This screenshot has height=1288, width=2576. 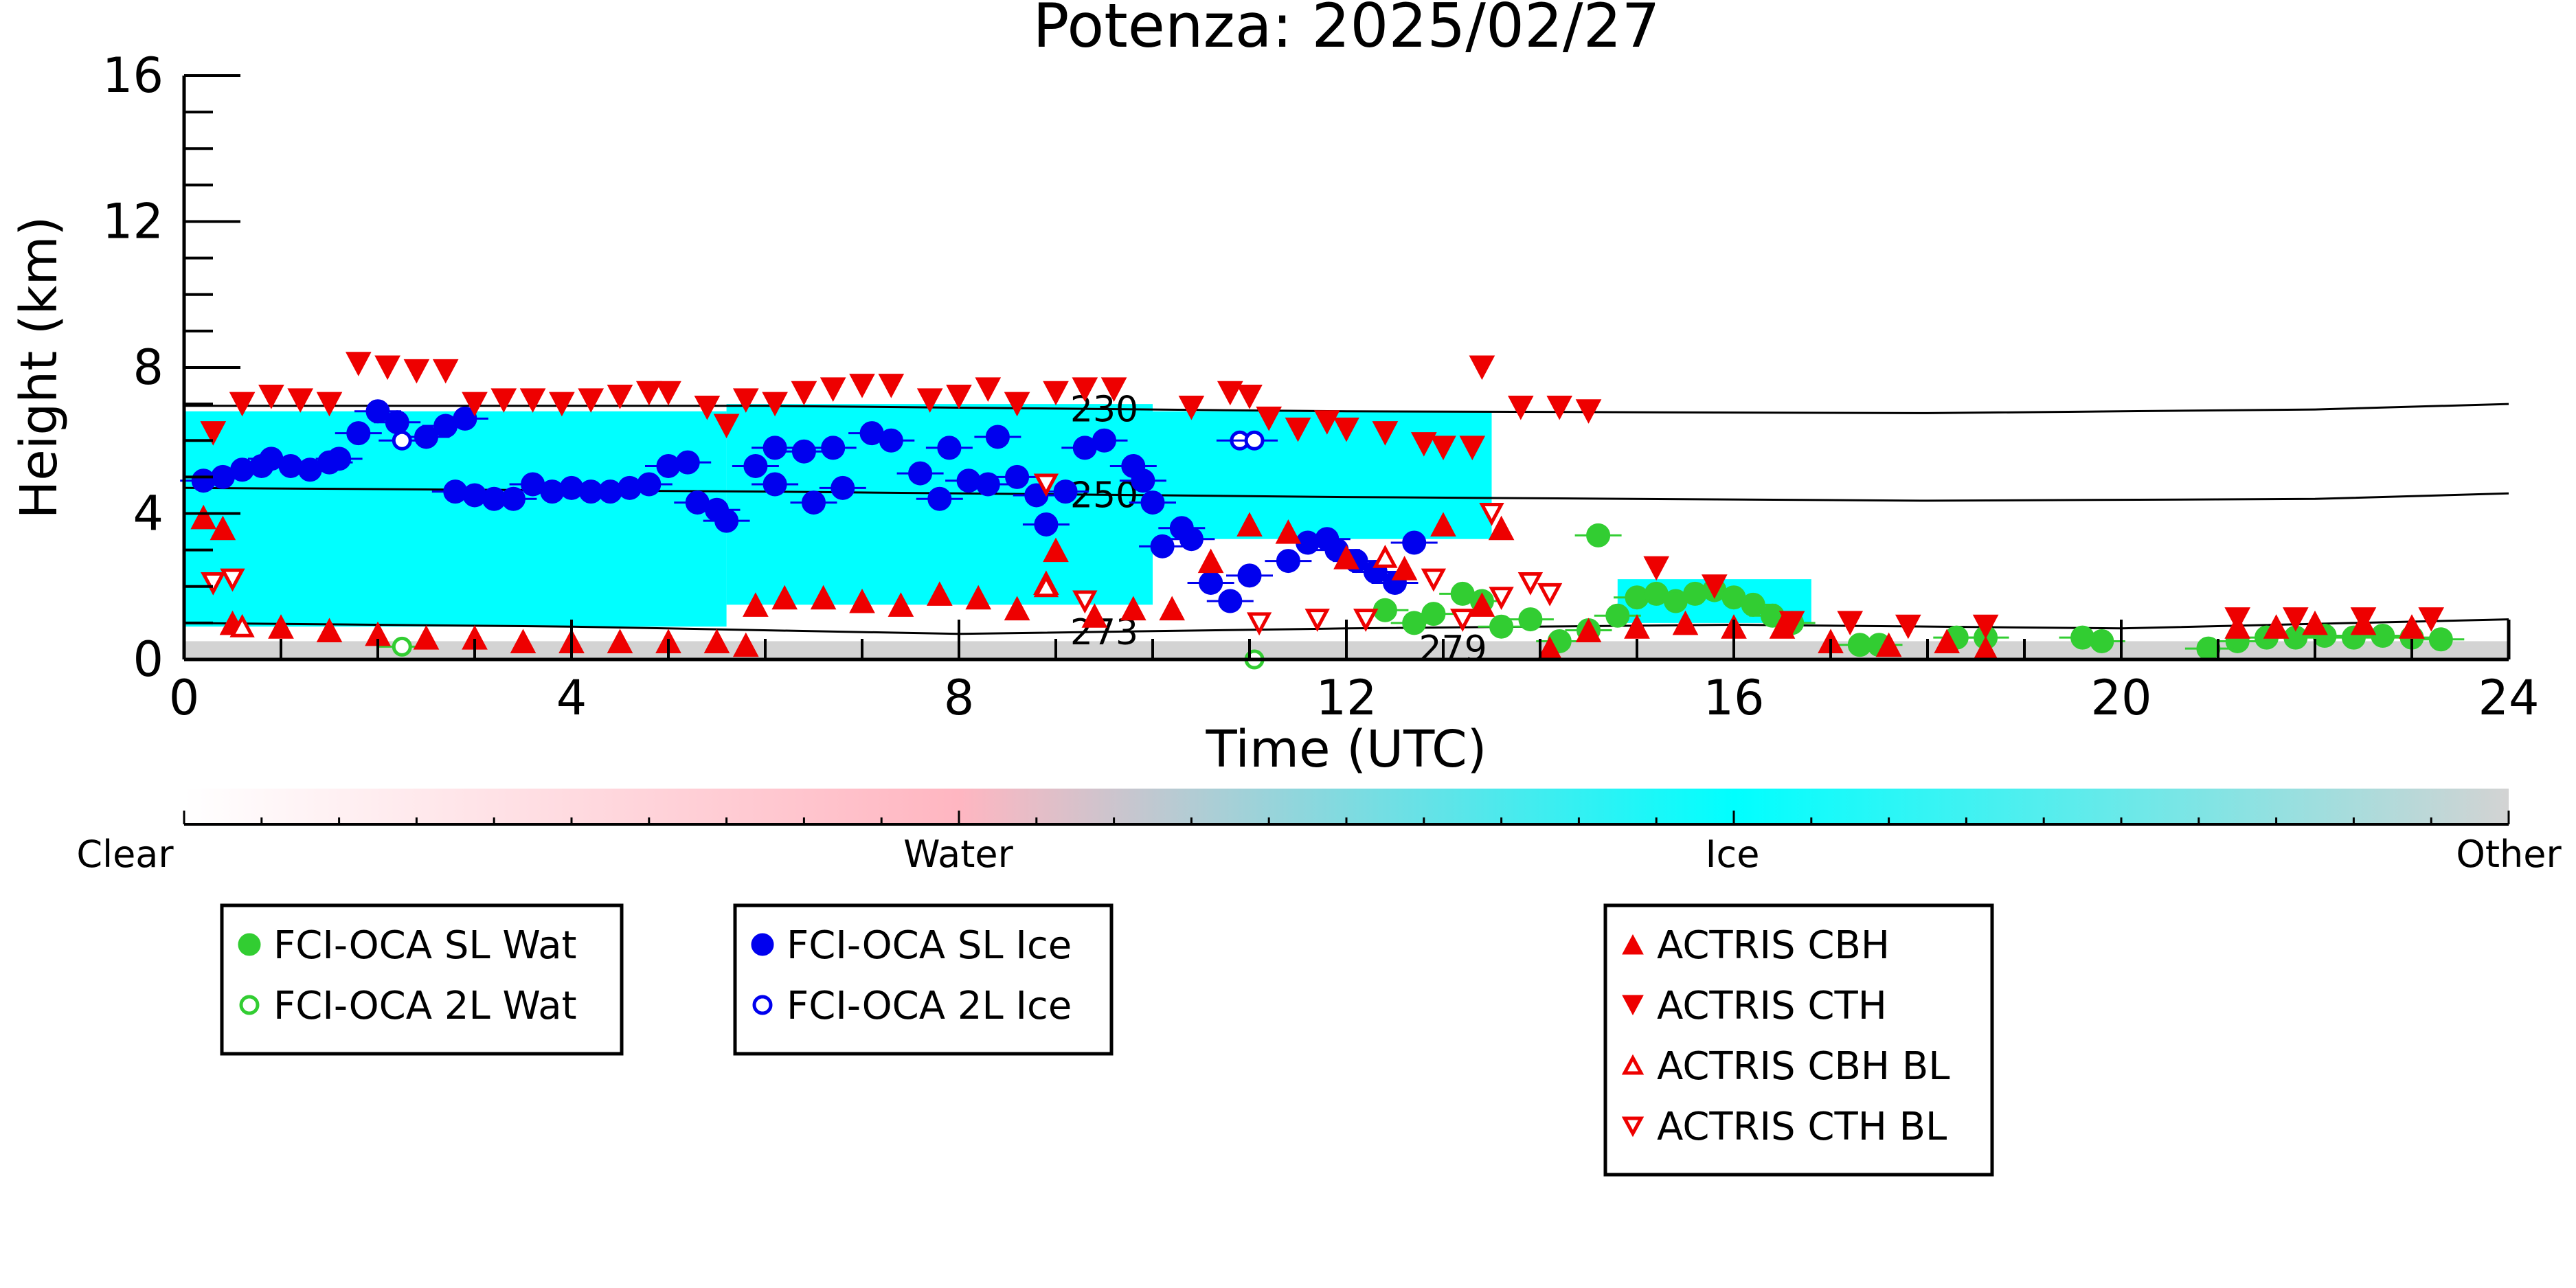 I want to click on x-tick-label: 24, so click(x=2508, y=698).